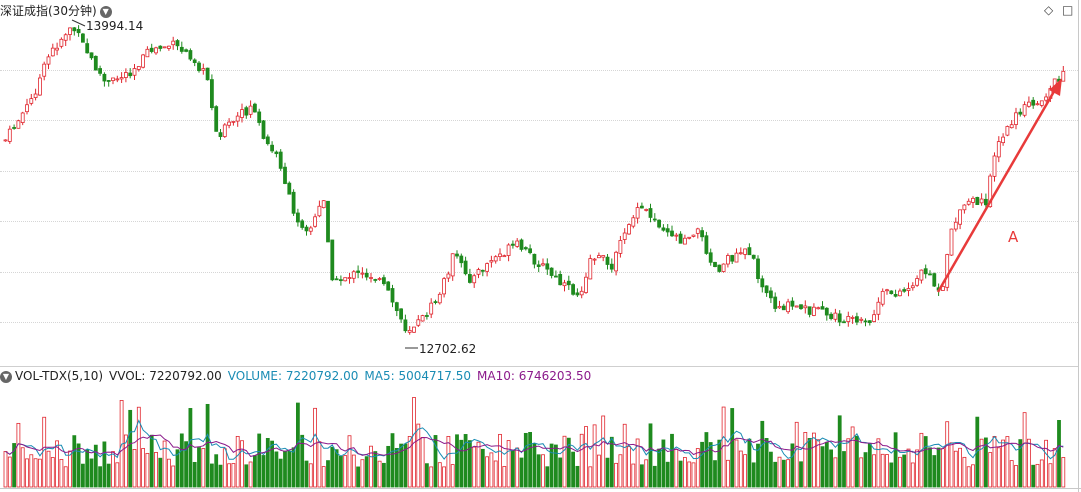 The height and width of the screenshot is (492, 1081). Describe the element at coordinates (165, 376) in the screenshot. I see `vvol-value: VVOL: 7220792.00` at that location.